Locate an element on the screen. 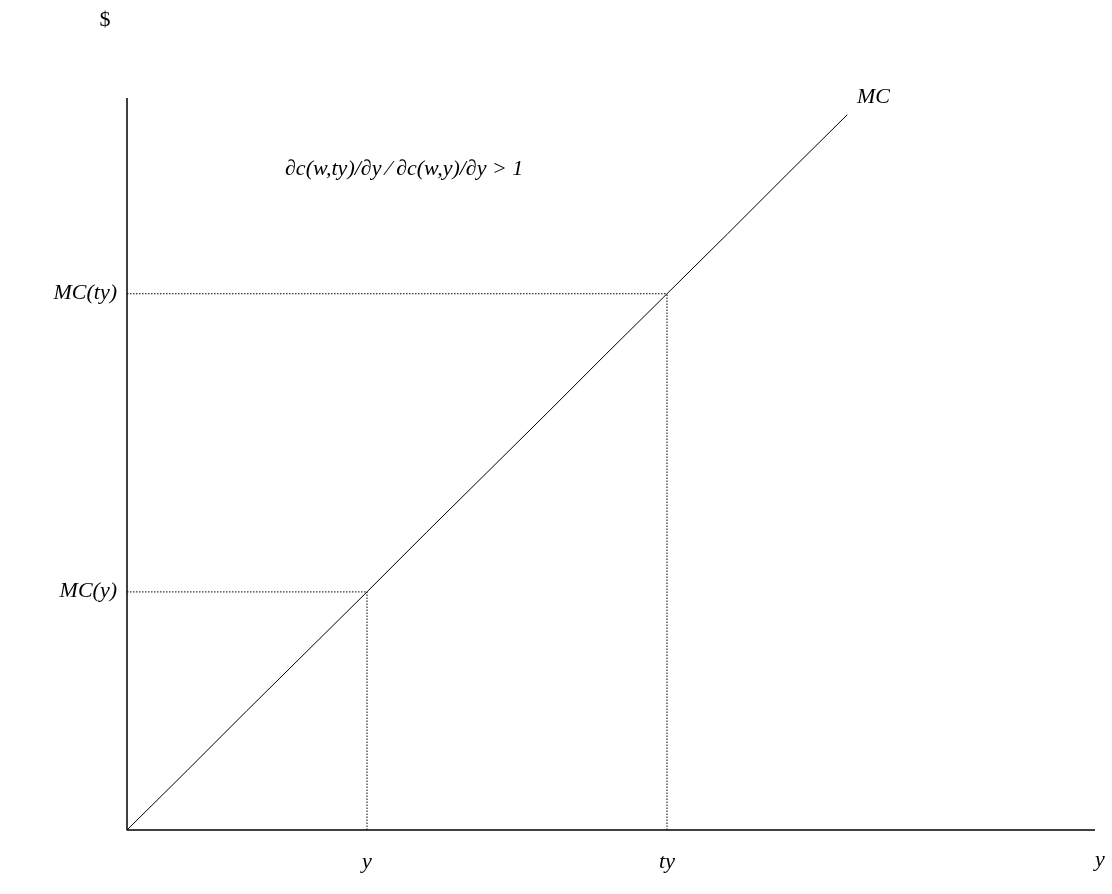 This screenshot has width=1112, height=894. y-axis-title: $ is located at coordinates (105, 18).